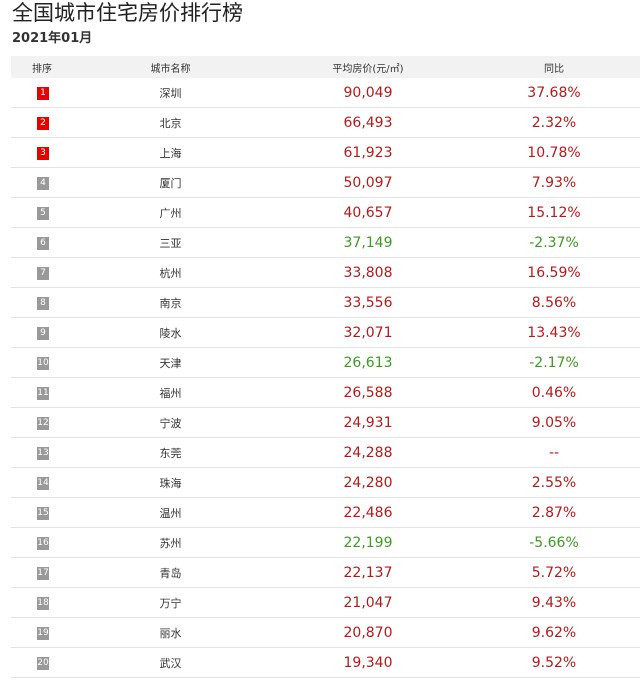 The image size is (640, 683). What do you see at coordinates (43, 363) in the screenshot?
I see `rank-badge: 10` at bounding box center [43, 363].